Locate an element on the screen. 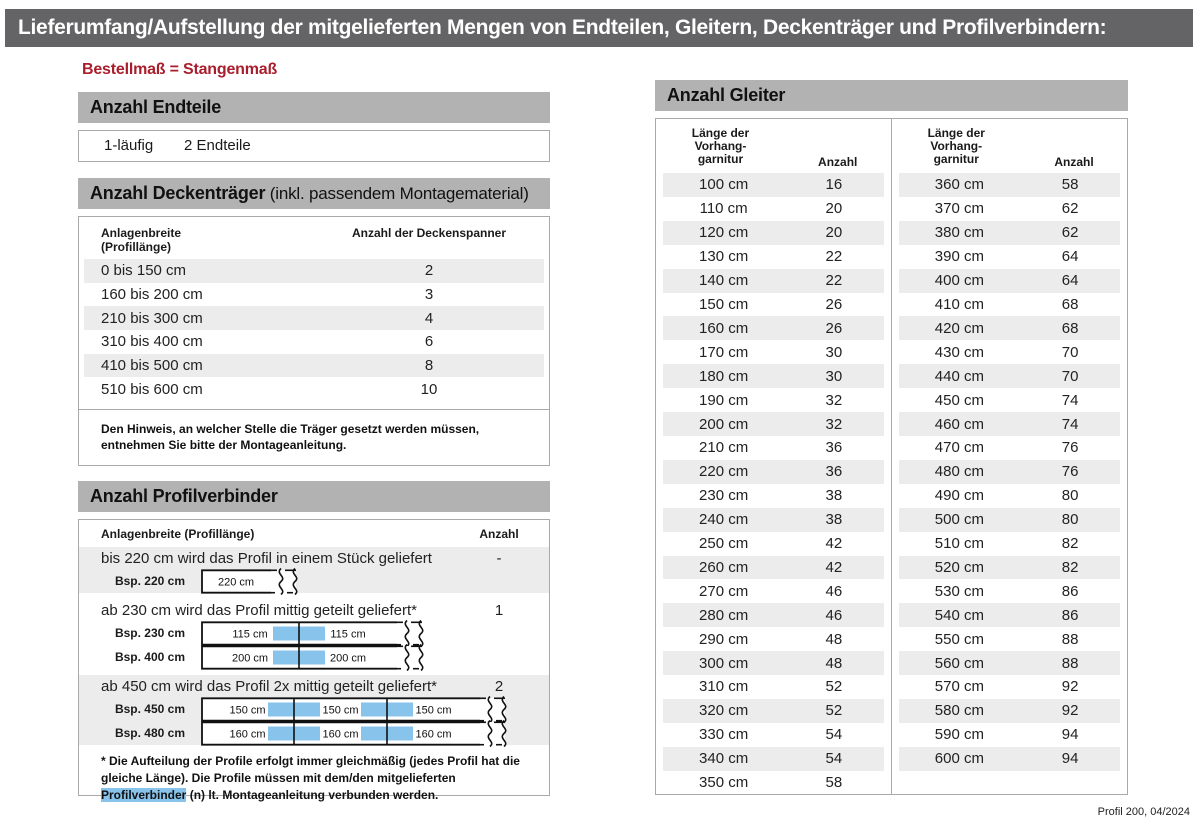  table-row: 440 cm 70 is located at coordinates (1009, 376).